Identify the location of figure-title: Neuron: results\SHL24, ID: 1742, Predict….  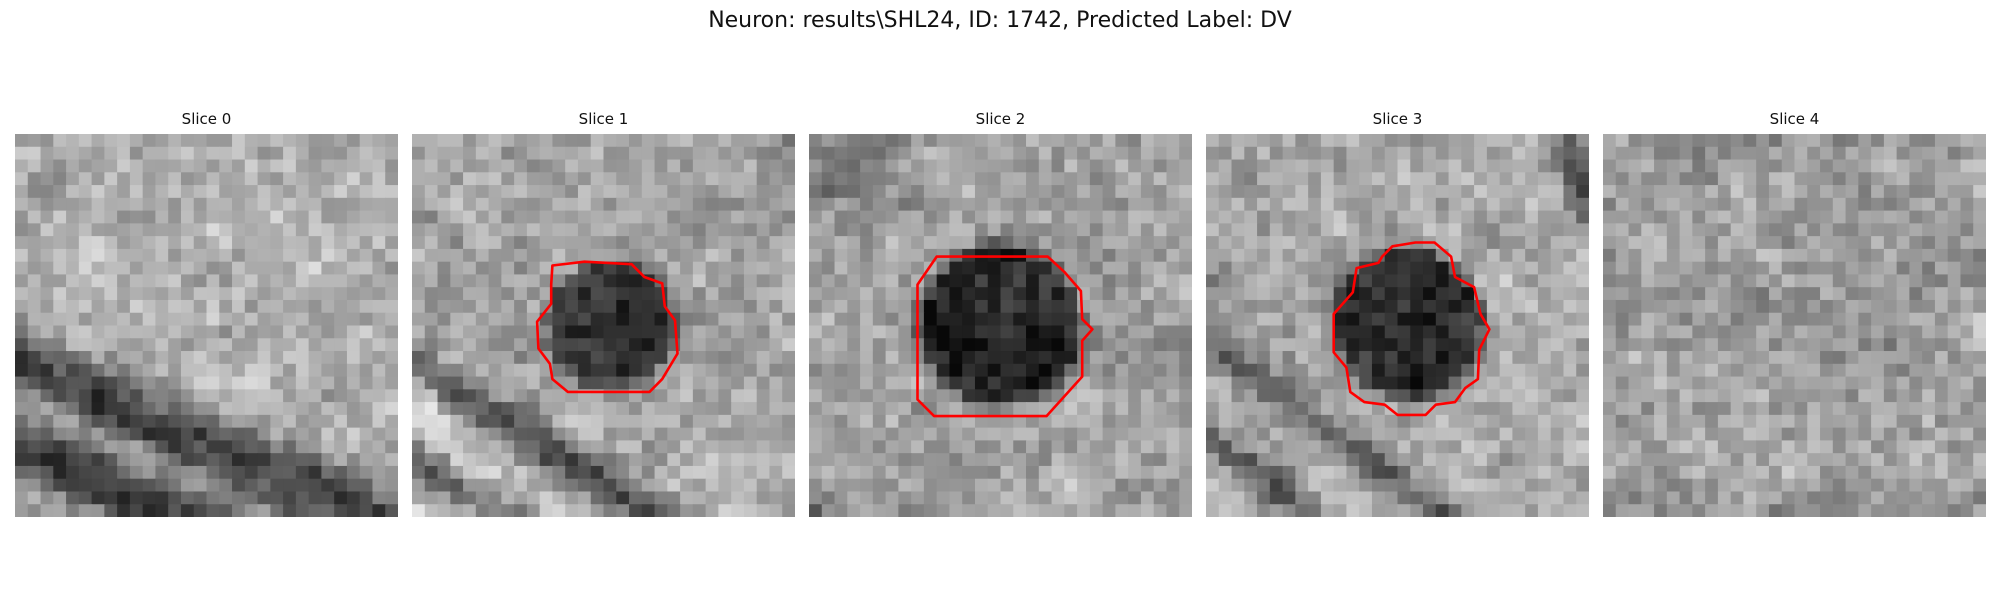
(1000, 20).